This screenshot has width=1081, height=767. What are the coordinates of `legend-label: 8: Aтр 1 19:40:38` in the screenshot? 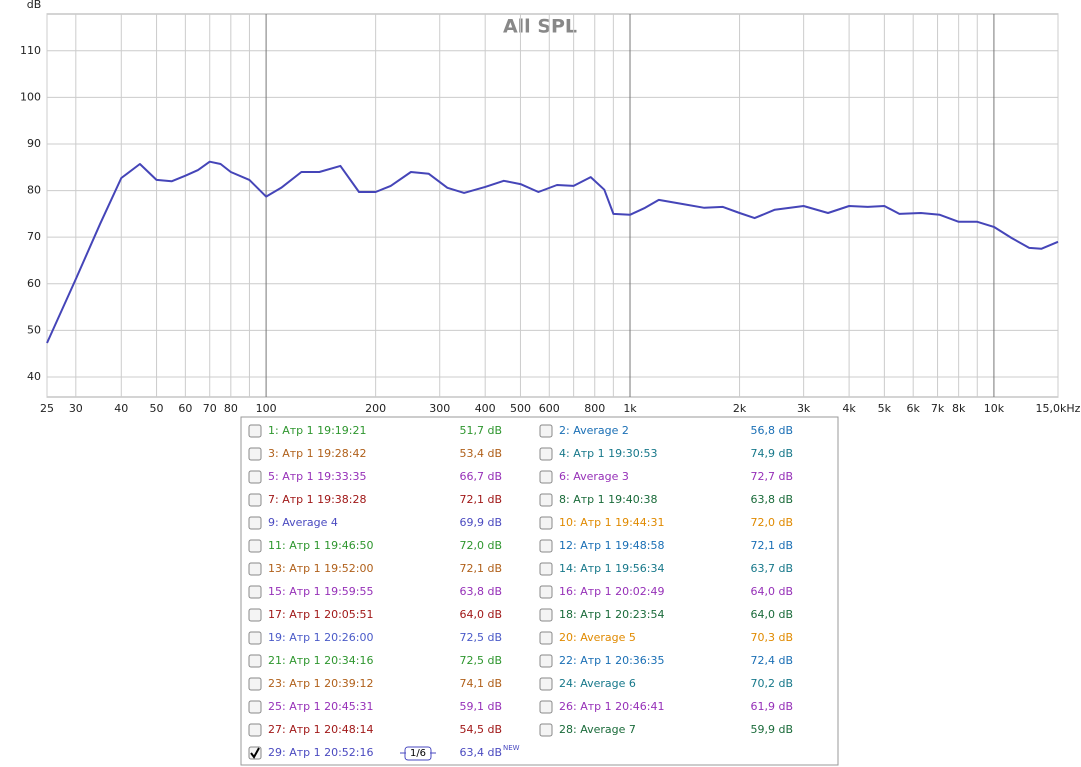 It's located at (608, 499).